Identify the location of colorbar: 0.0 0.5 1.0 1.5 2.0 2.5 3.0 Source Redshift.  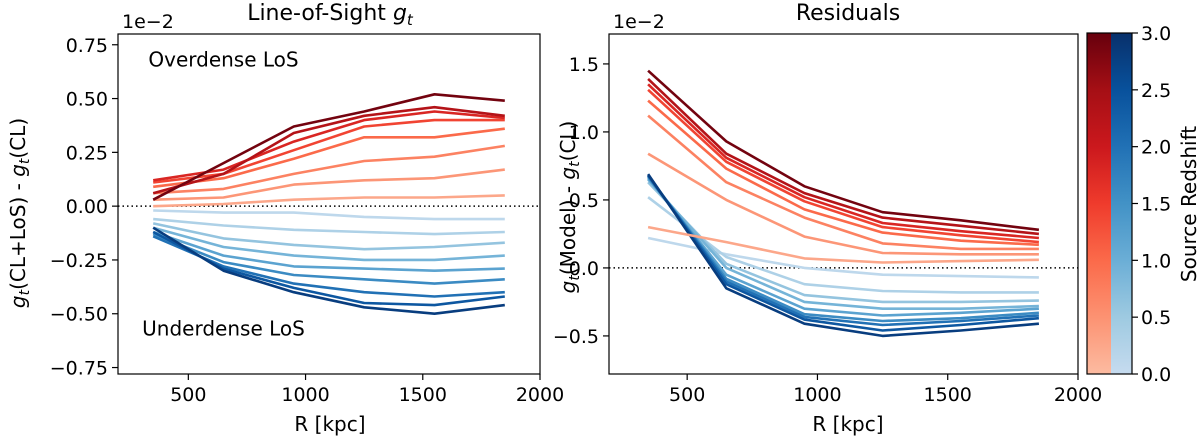
(1143, 204).